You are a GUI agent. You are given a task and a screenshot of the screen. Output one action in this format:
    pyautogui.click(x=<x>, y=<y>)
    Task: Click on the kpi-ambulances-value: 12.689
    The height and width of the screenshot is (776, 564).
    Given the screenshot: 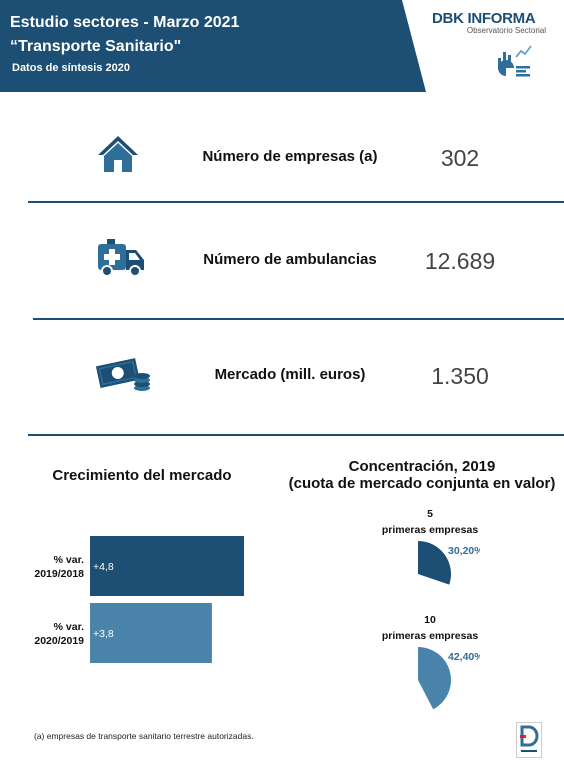 What is the action you would take?
    pyautogui.click(x=460, y=261)
    